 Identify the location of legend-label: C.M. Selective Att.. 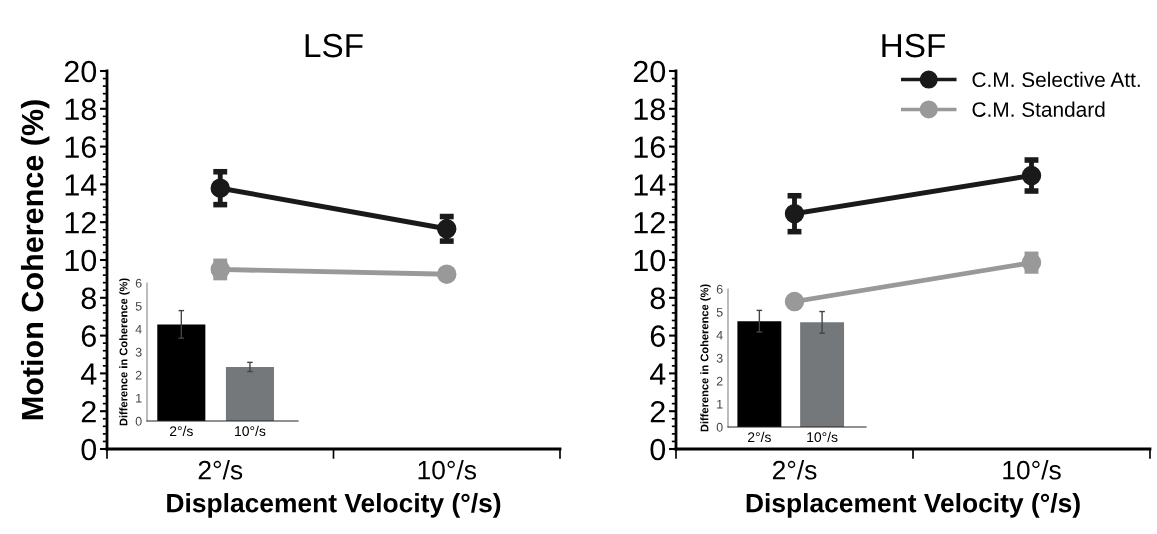
(1056, 79).